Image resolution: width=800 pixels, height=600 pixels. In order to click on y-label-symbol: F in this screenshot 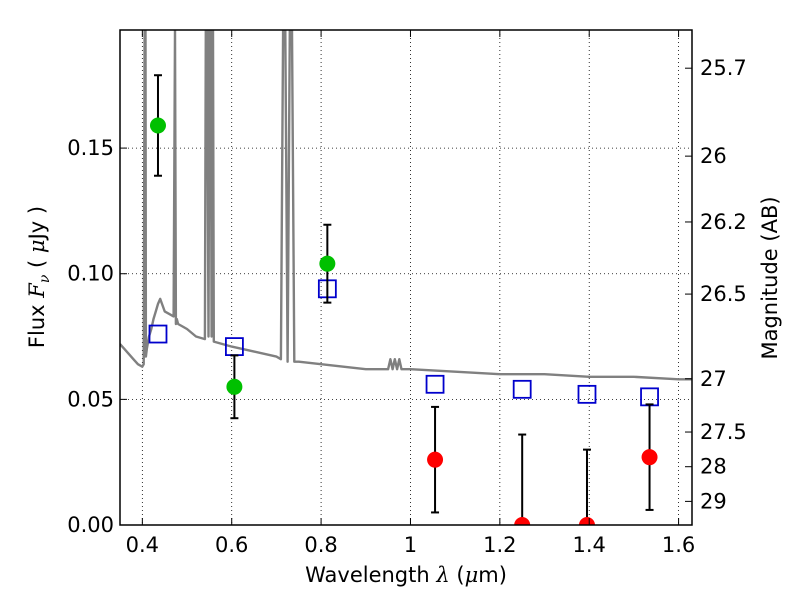, I will do `click(37, 290)`.